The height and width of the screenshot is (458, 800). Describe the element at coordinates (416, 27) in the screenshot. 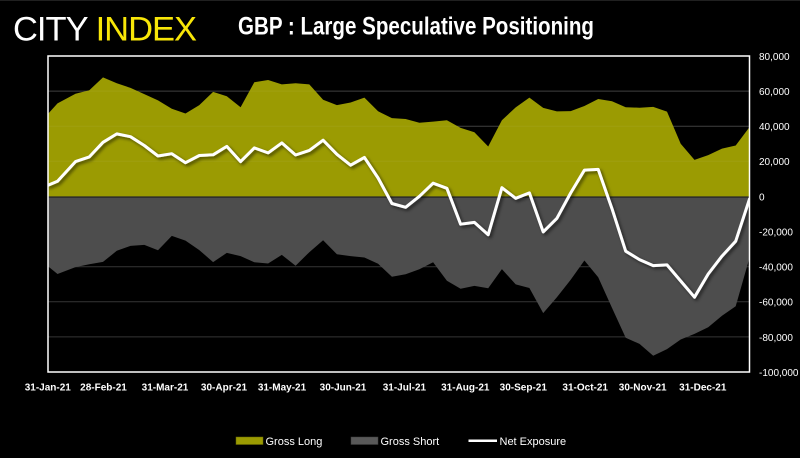

I see `svg-text:GBP : Large Speculative Positi: GBP : Large Speculative Positioning` at that location.